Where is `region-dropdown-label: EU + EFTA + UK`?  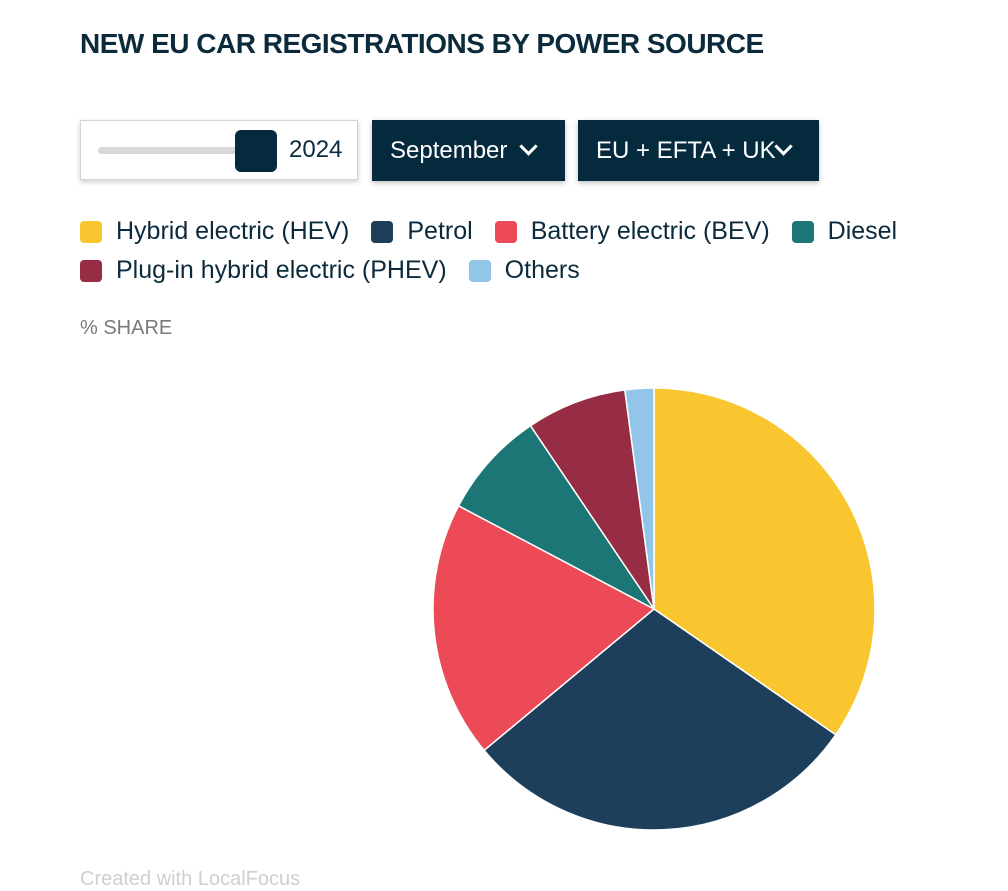 region-dropdown-label: EU + EFTA + UK is located at coordinates (686, 150).